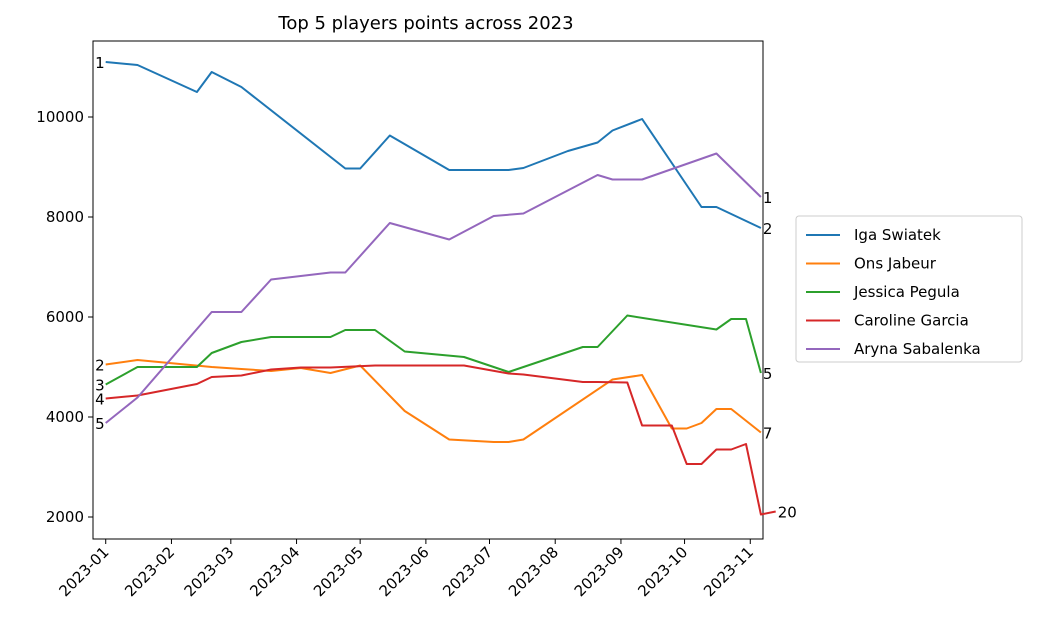 This screenshot has width=1044, height=642. Describe the element at coordinates (895, 264) in the screenshot. I see `legend-label: Ons Jabeur` at that location.